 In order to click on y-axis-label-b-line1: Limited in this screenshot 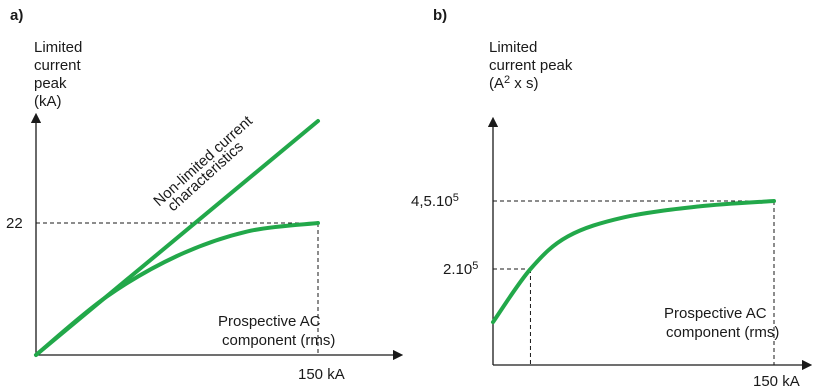, I will do `click(513, 47)`.